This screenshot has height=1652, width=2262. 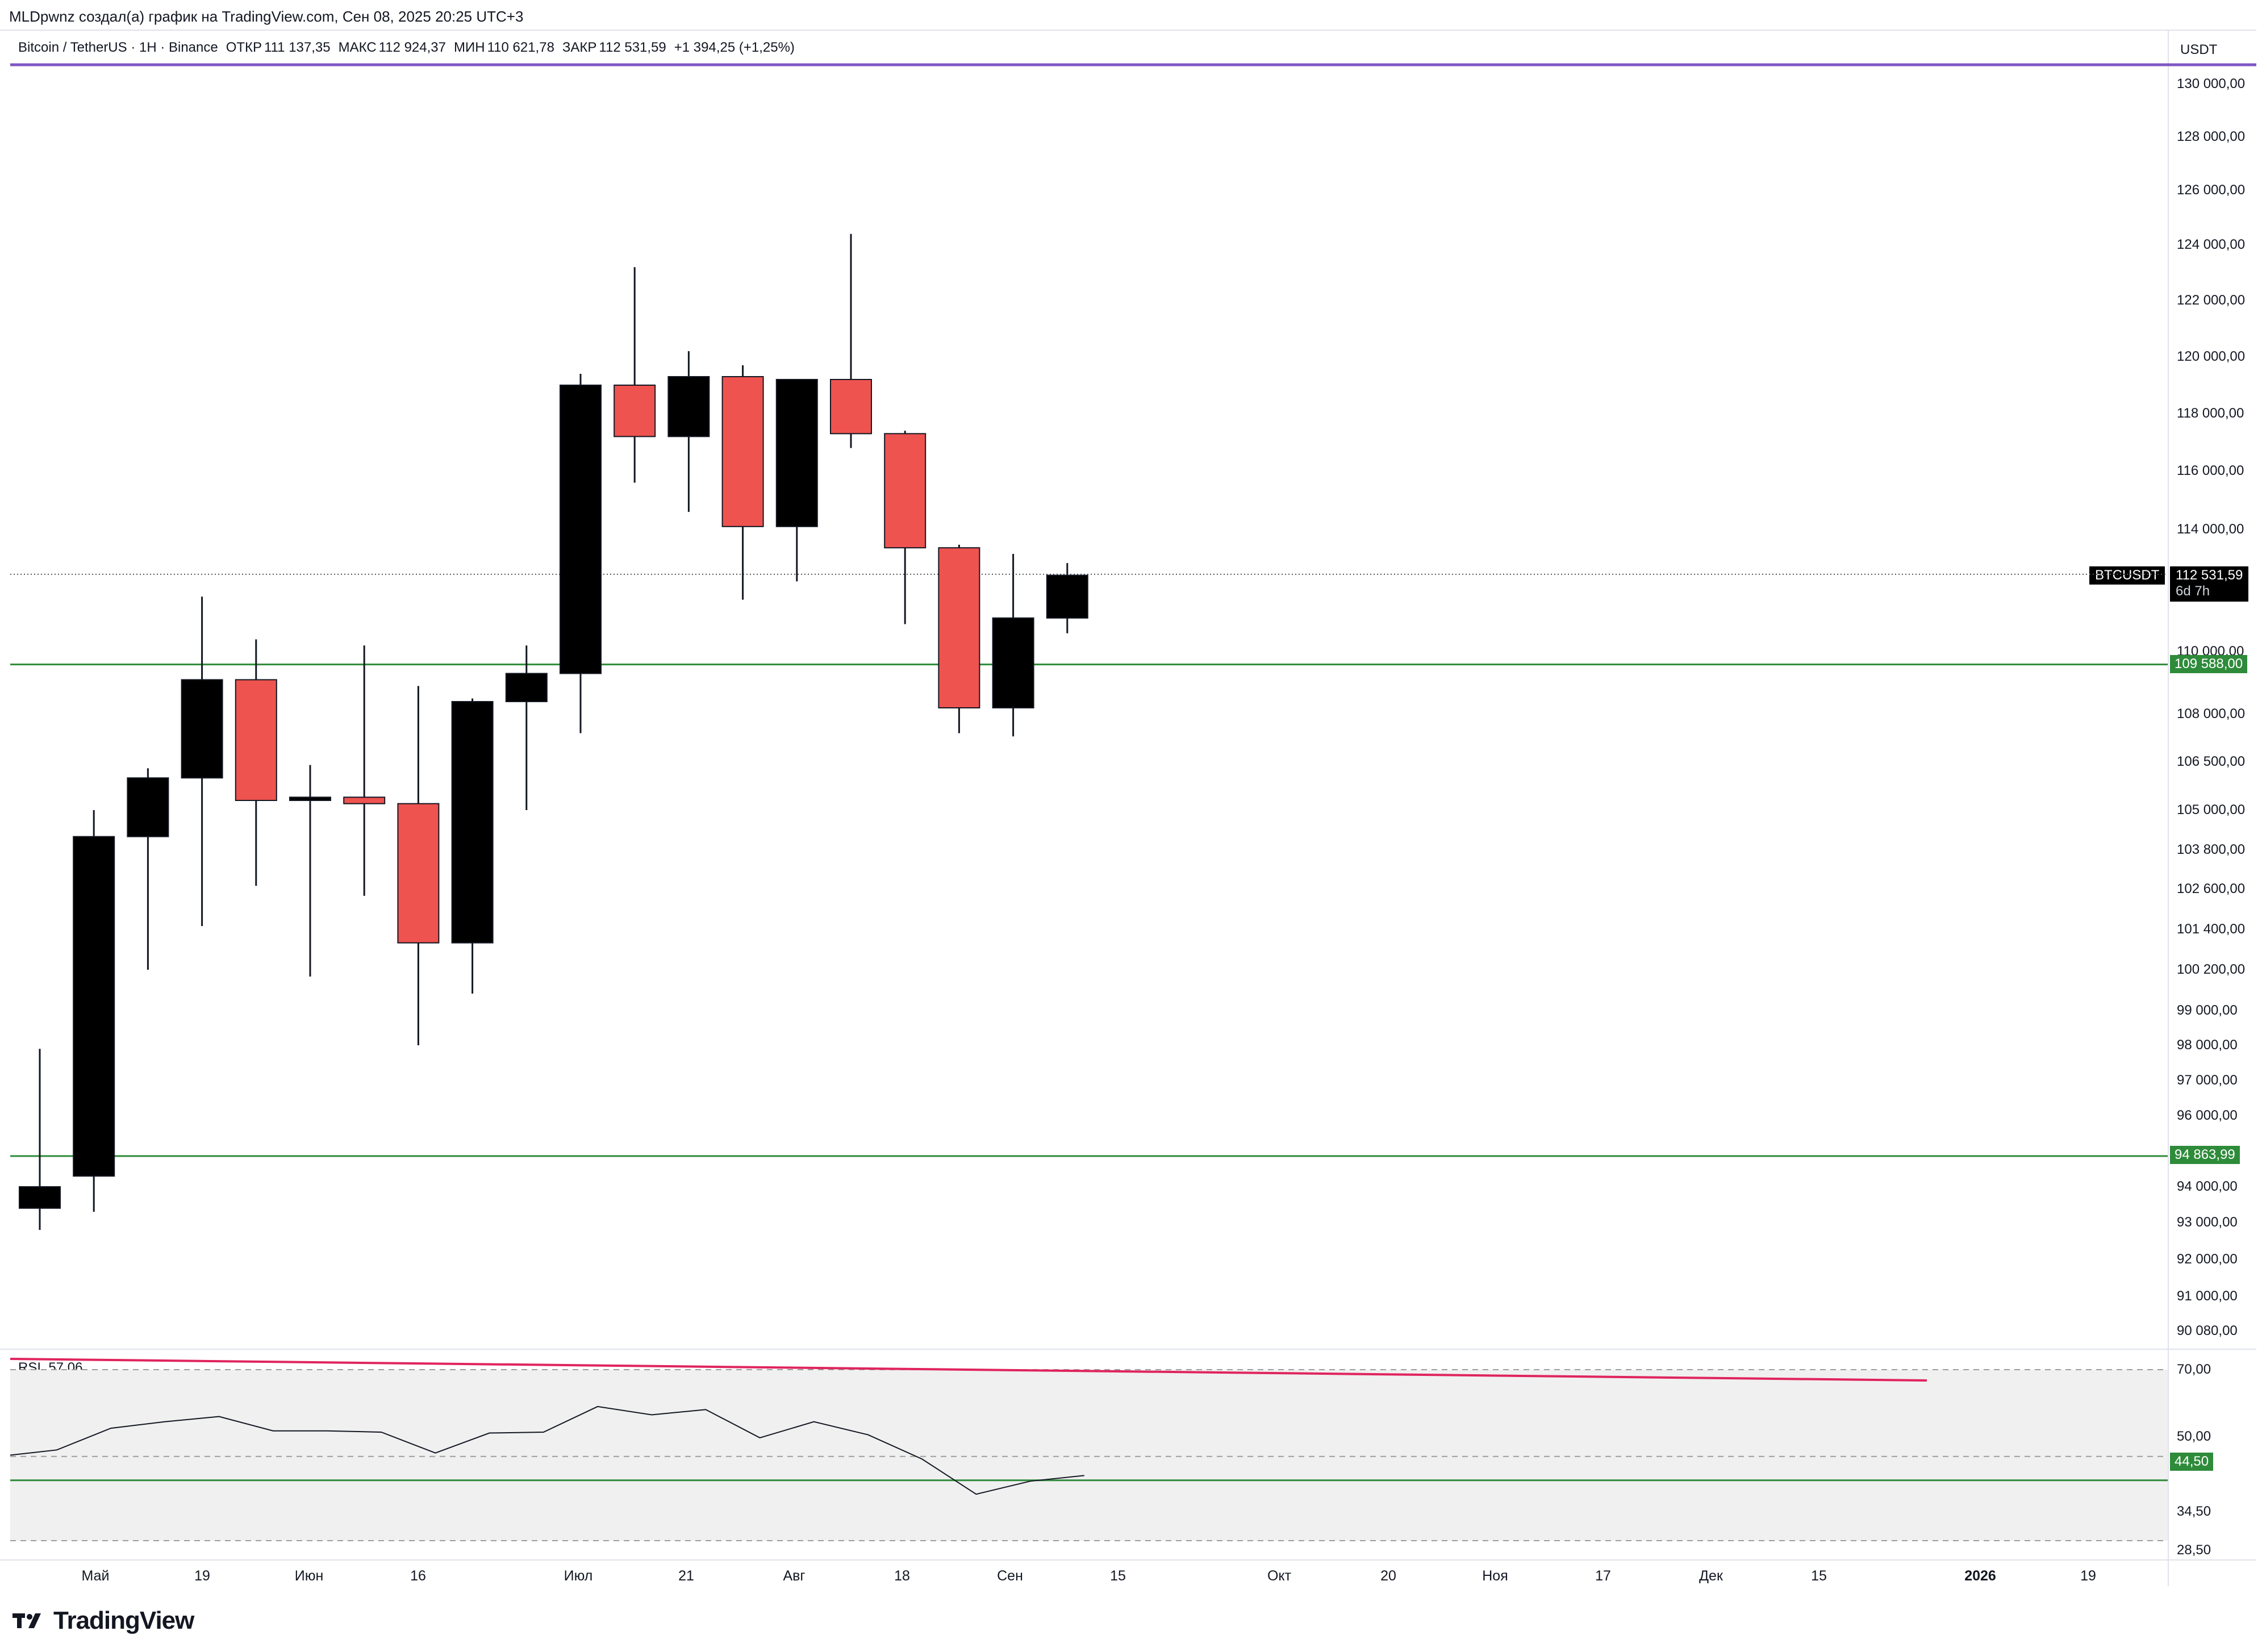 I want to click on price-tick-label: 130 000,00, so click(x=2211, y=83).